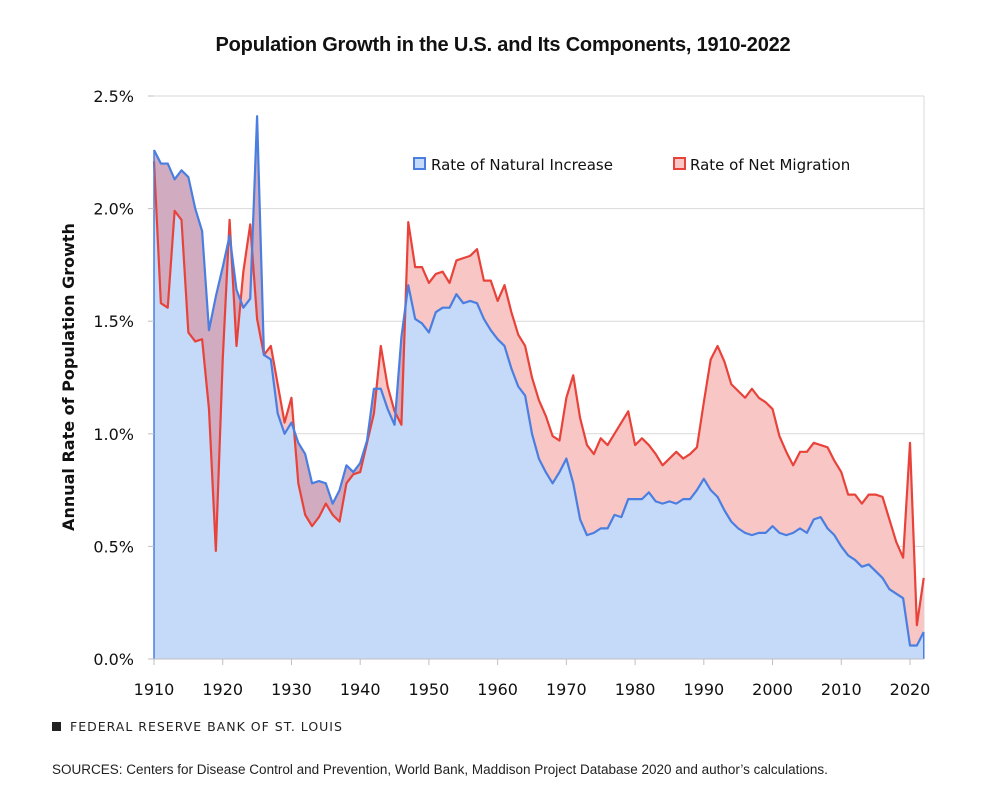 The height and width of the screenshot is (788, 1006). Describe the element at coordinates (113, 96) in the screenshot. I see `y-tick-label: 2.5%` at that location.